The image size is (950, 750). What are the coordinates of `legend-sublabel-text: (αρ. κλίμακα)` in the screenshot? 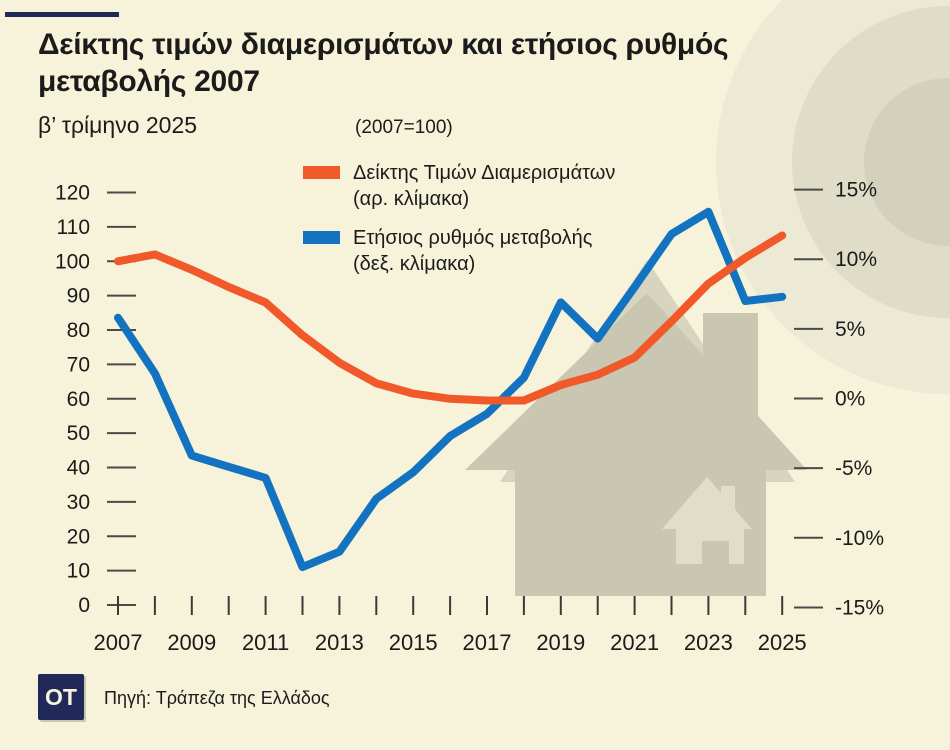 It's located at (411, 199).